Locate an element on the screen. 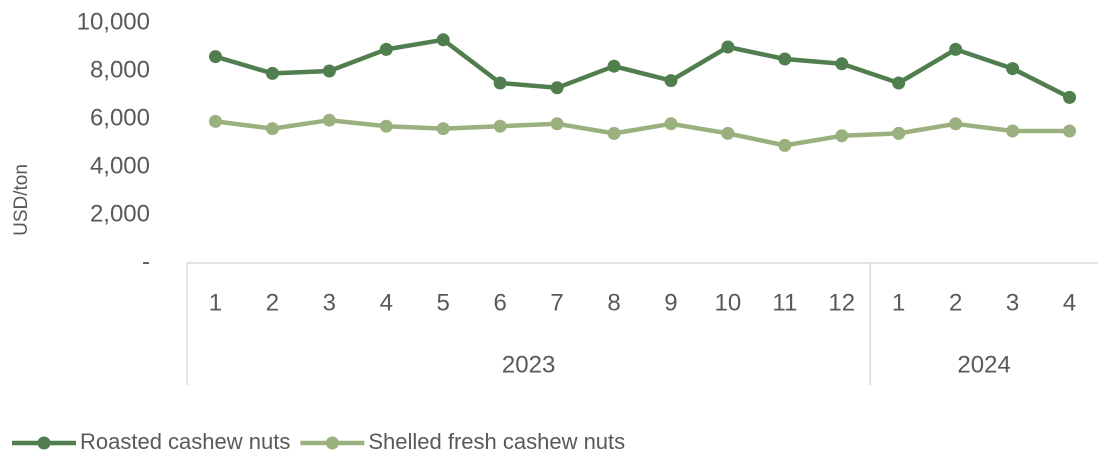 Image resolution: width=1099 pixels, height=456 pixels. x-tick-label: 6 is located at coordinates (499, 302).